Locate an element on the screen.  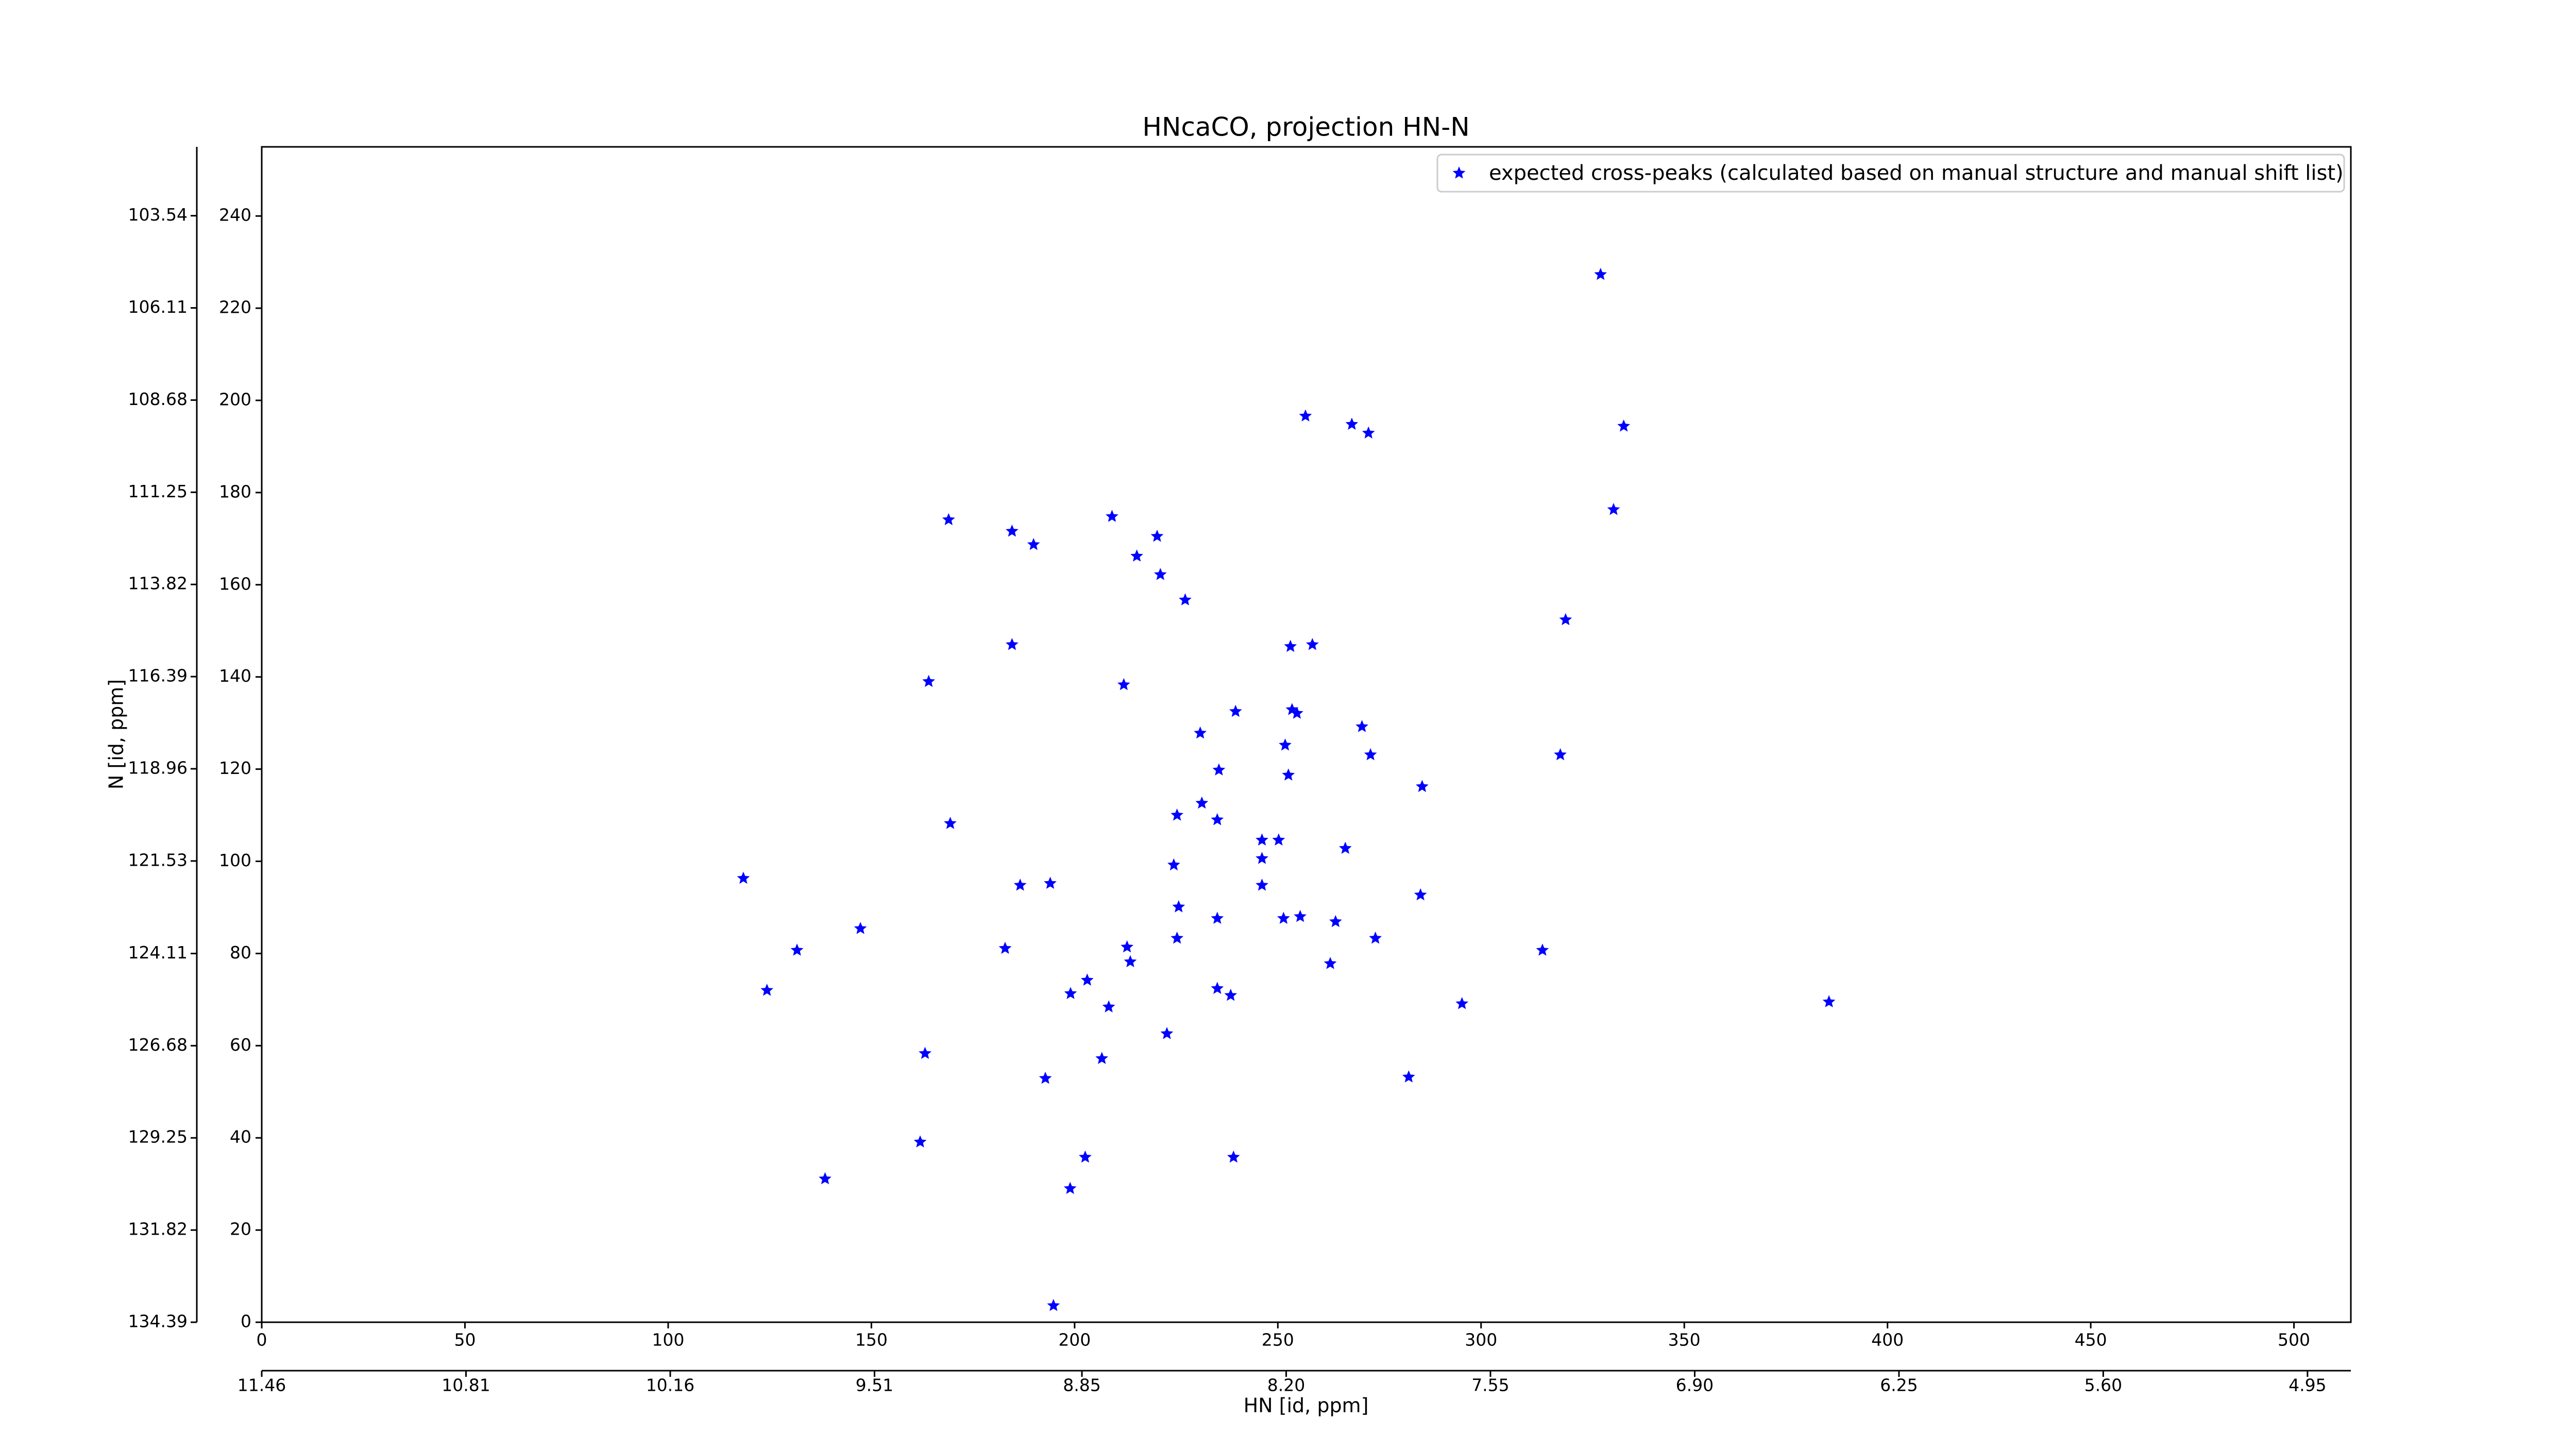
x-tick-label: 350 is located at coordinates (1684, 1340).